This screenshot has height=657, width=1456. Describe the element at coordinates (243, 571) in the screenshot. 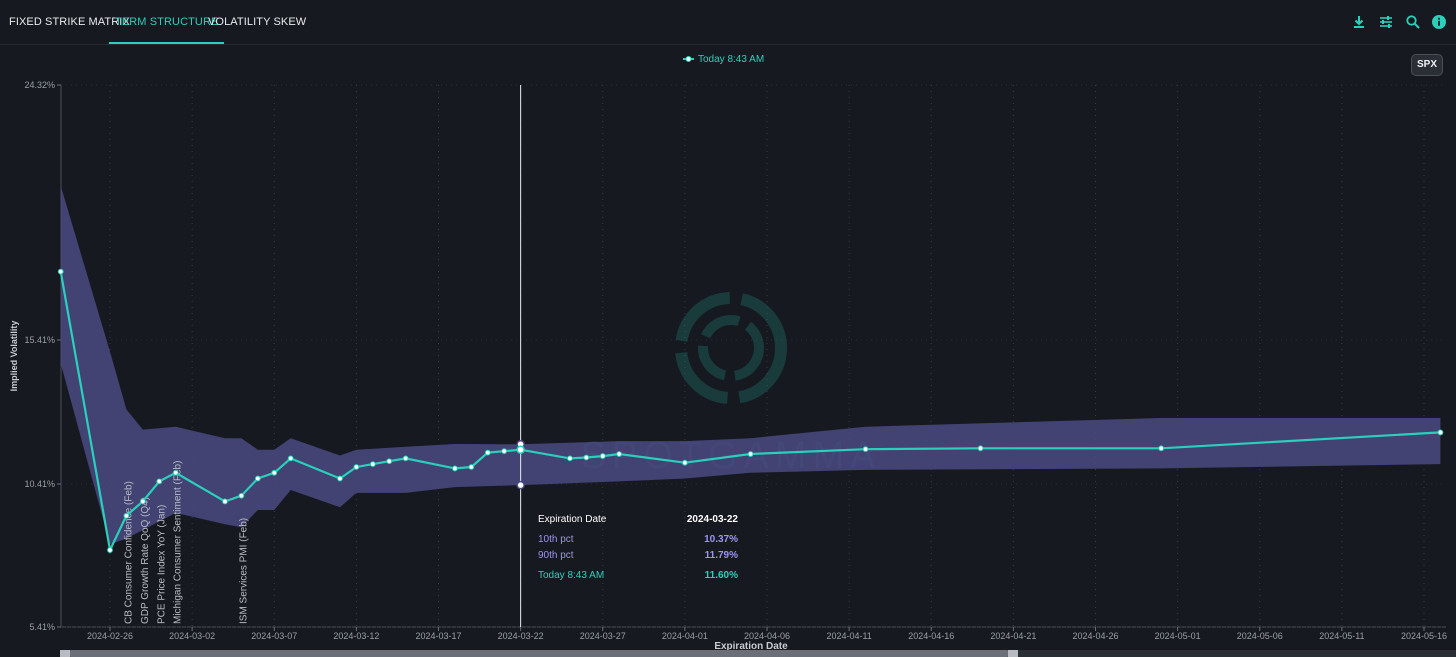

I see `event-annotation-label: ISM Services PMI (Feb)` at that location.